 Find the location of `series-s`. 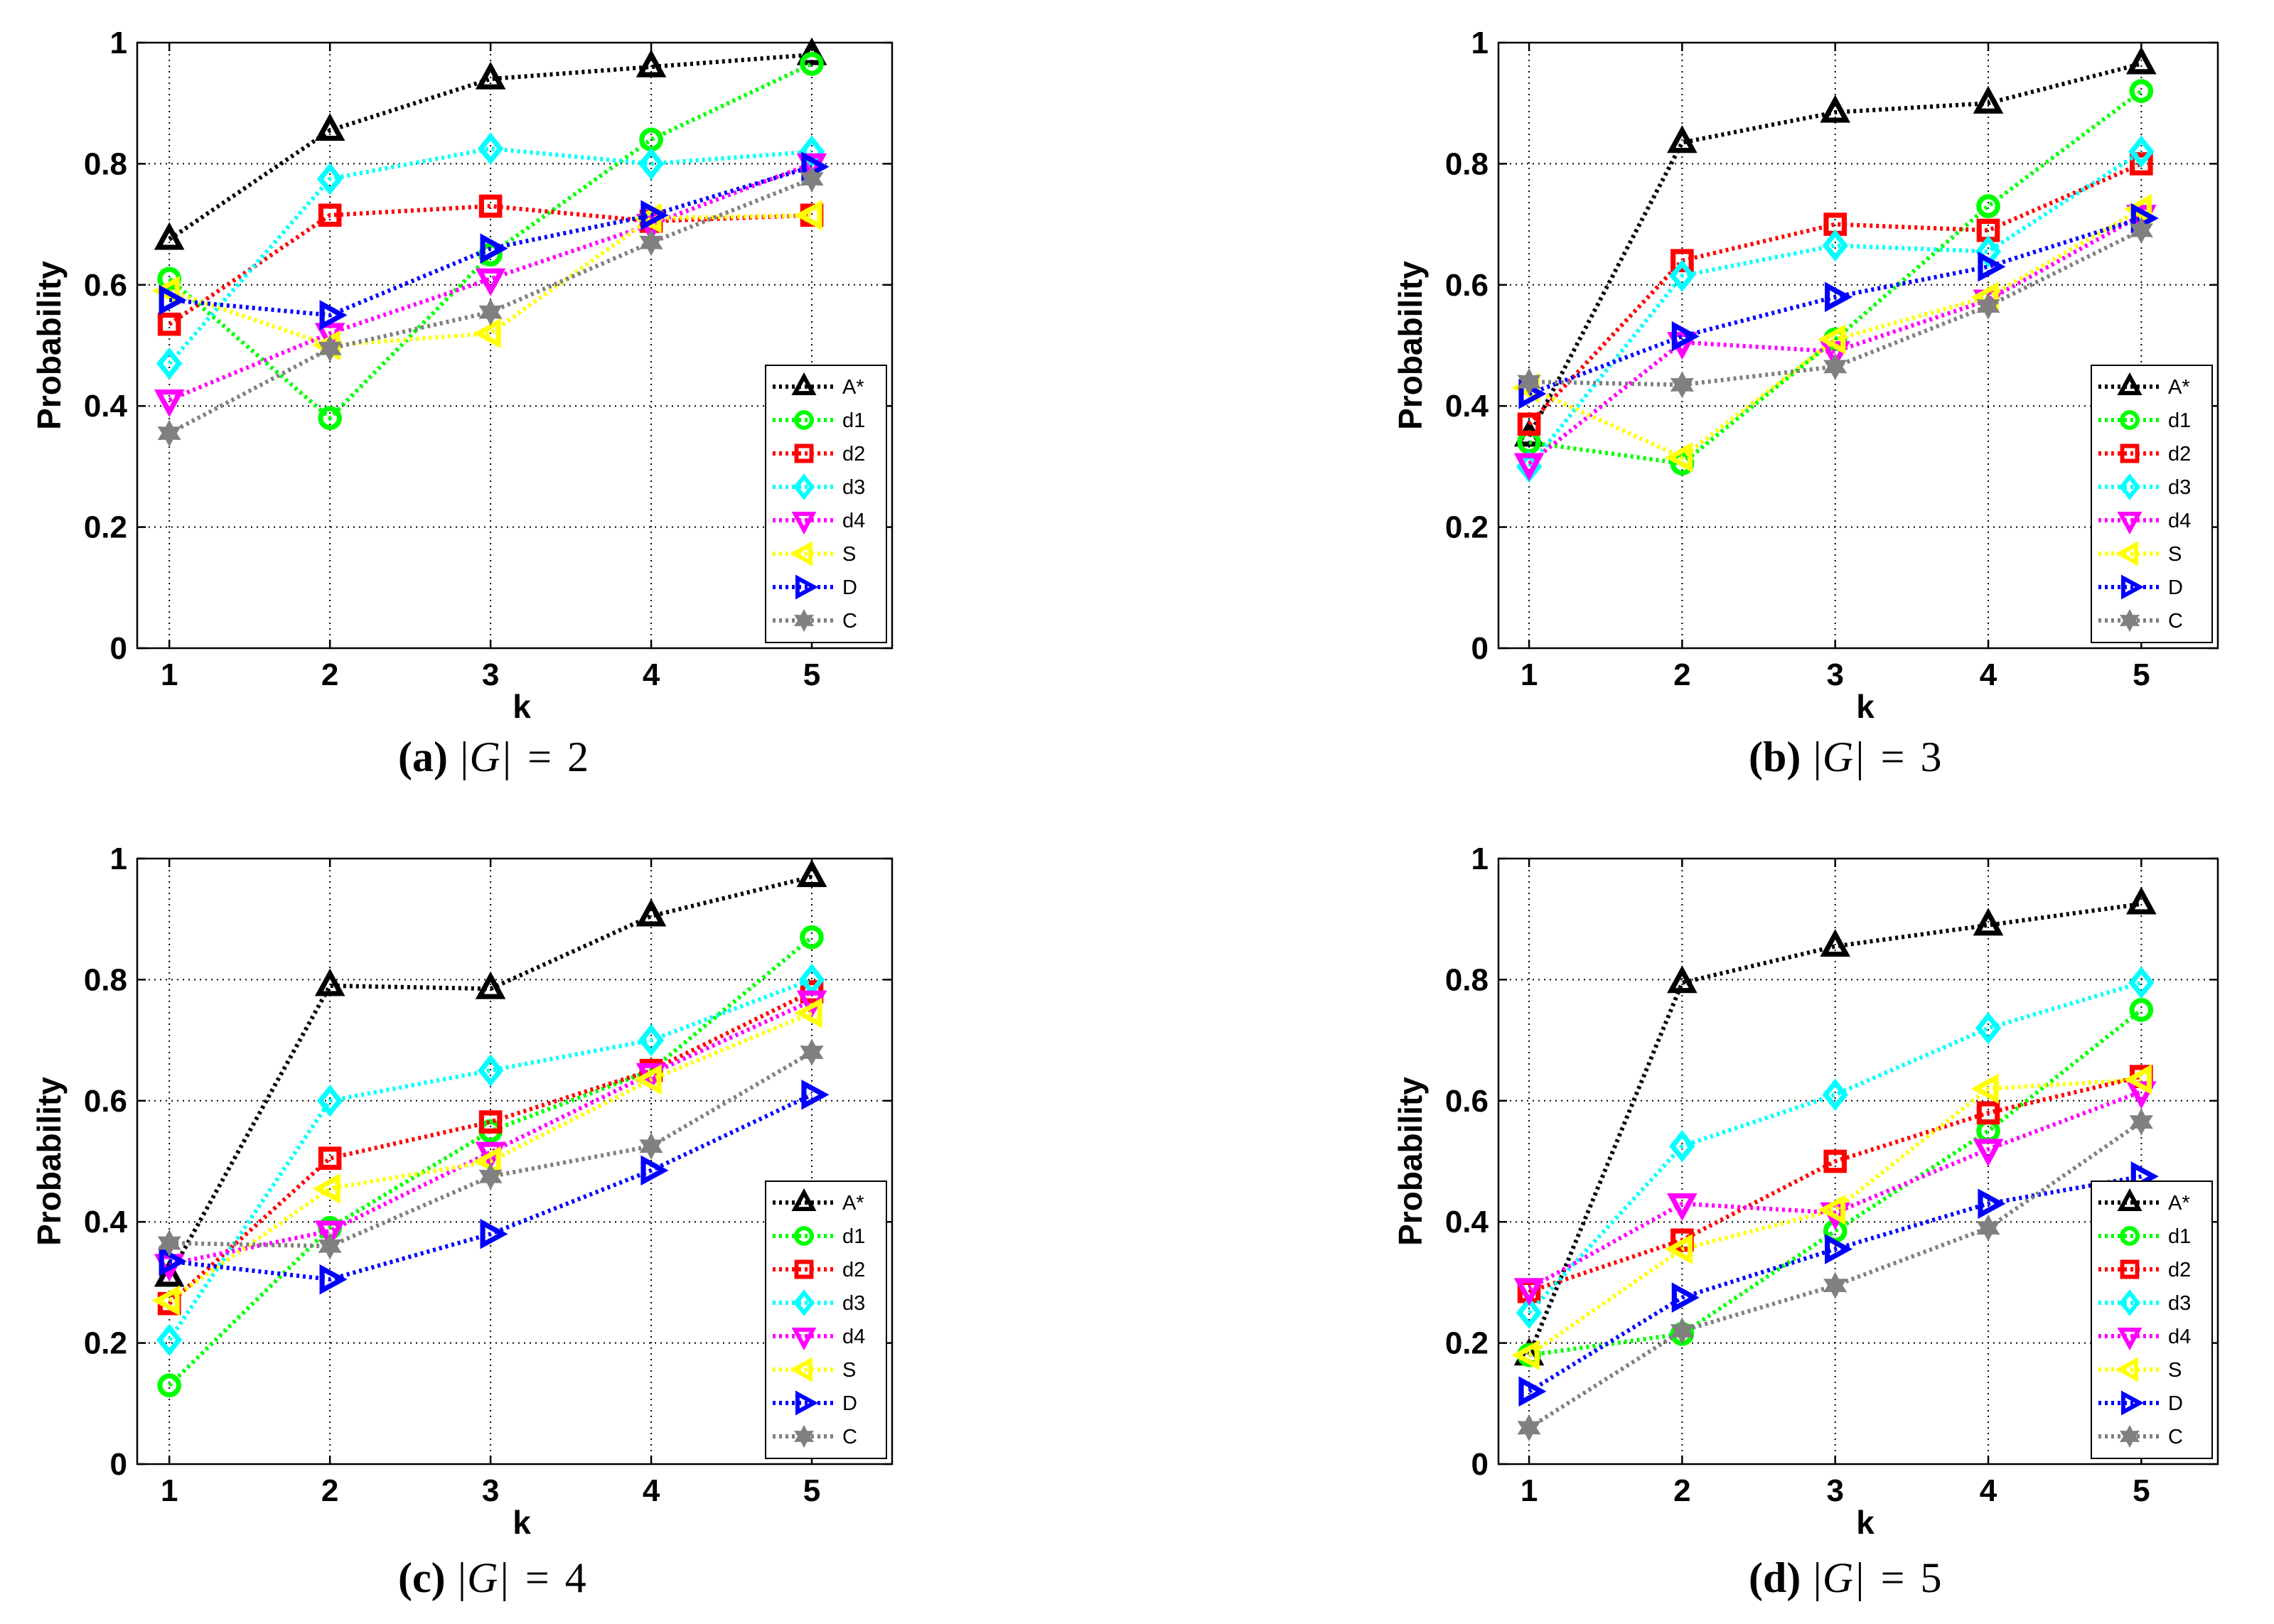

series-s is located at coordinates (1831, 1217).